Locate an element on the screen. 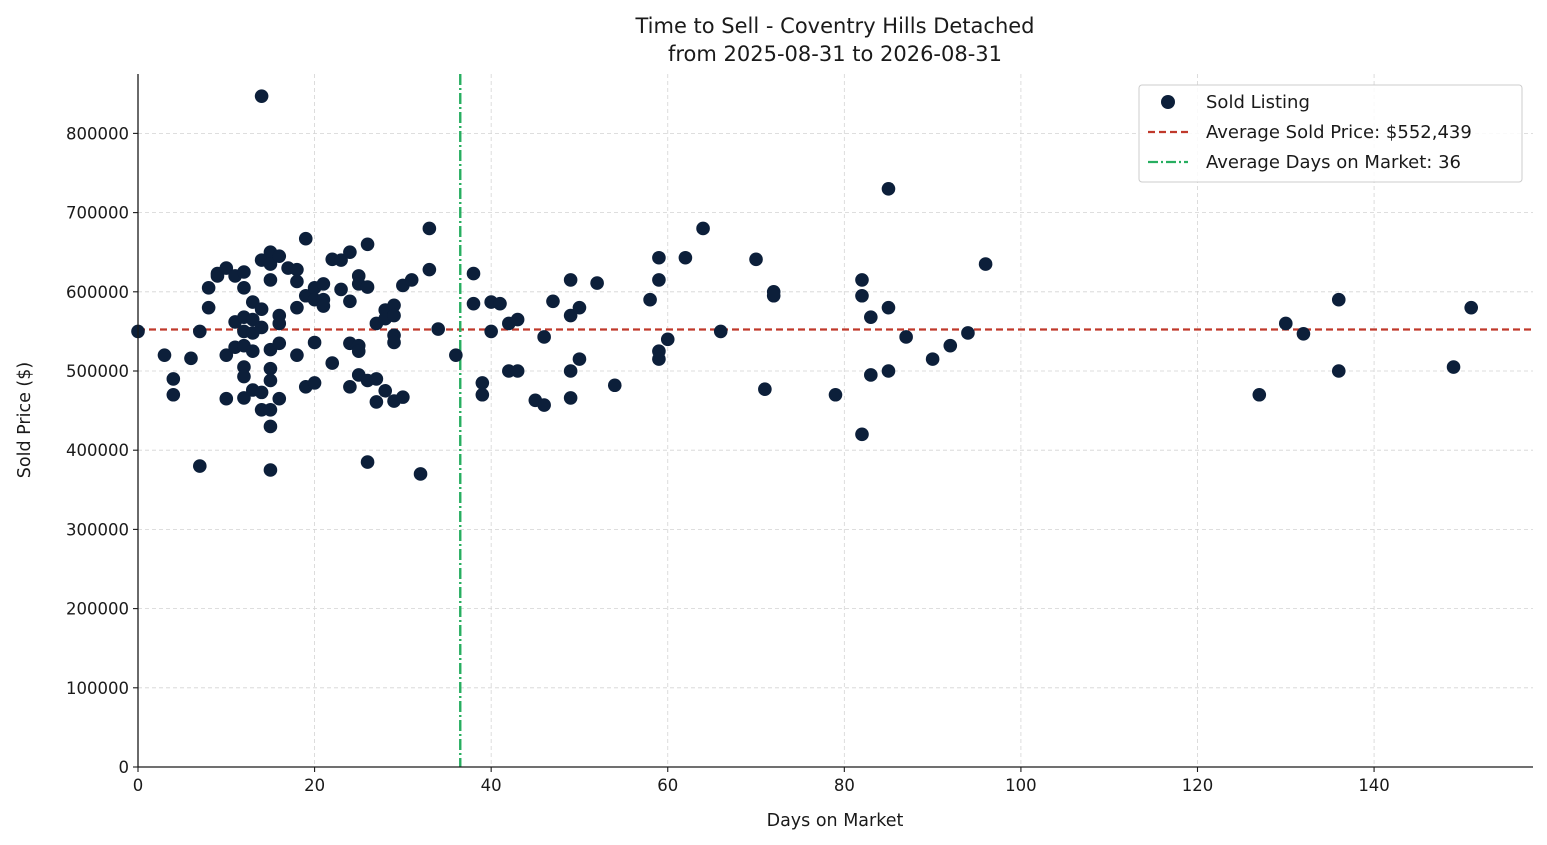  legend-label-avg-price: Average Sold Price: $552,439 is located at coordinates (1339, 132).